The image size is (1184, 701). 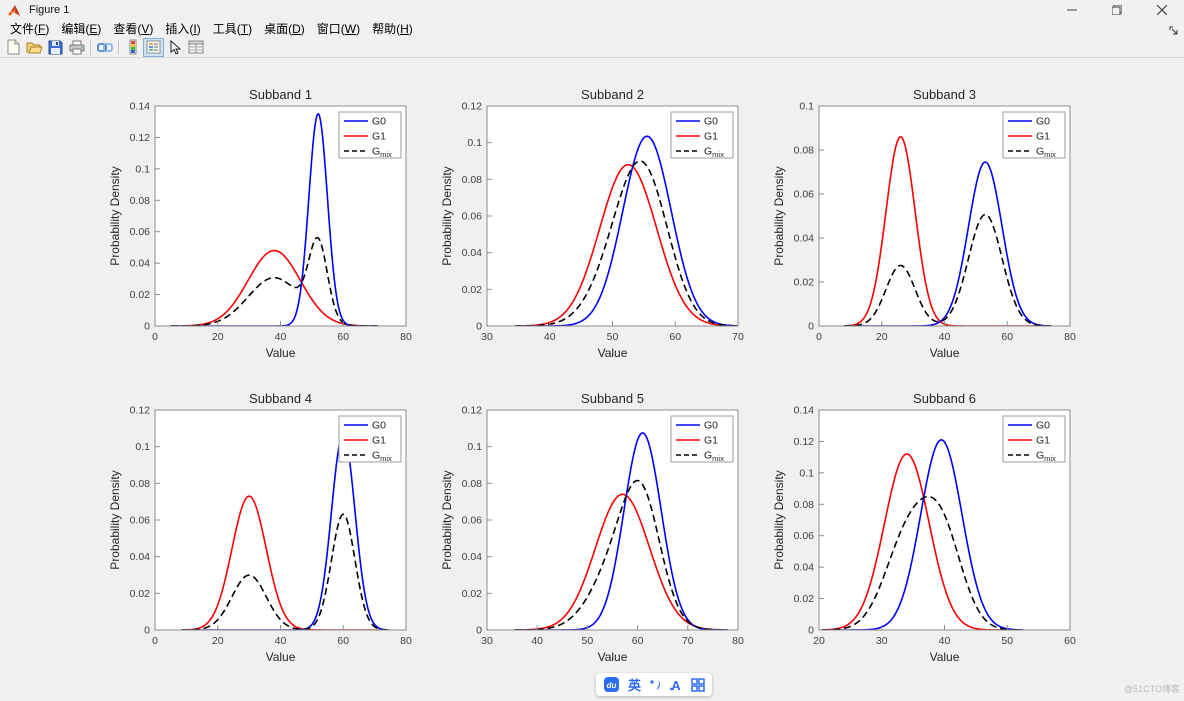 I want to click on minimize-button, so click(x=1071, y=10).